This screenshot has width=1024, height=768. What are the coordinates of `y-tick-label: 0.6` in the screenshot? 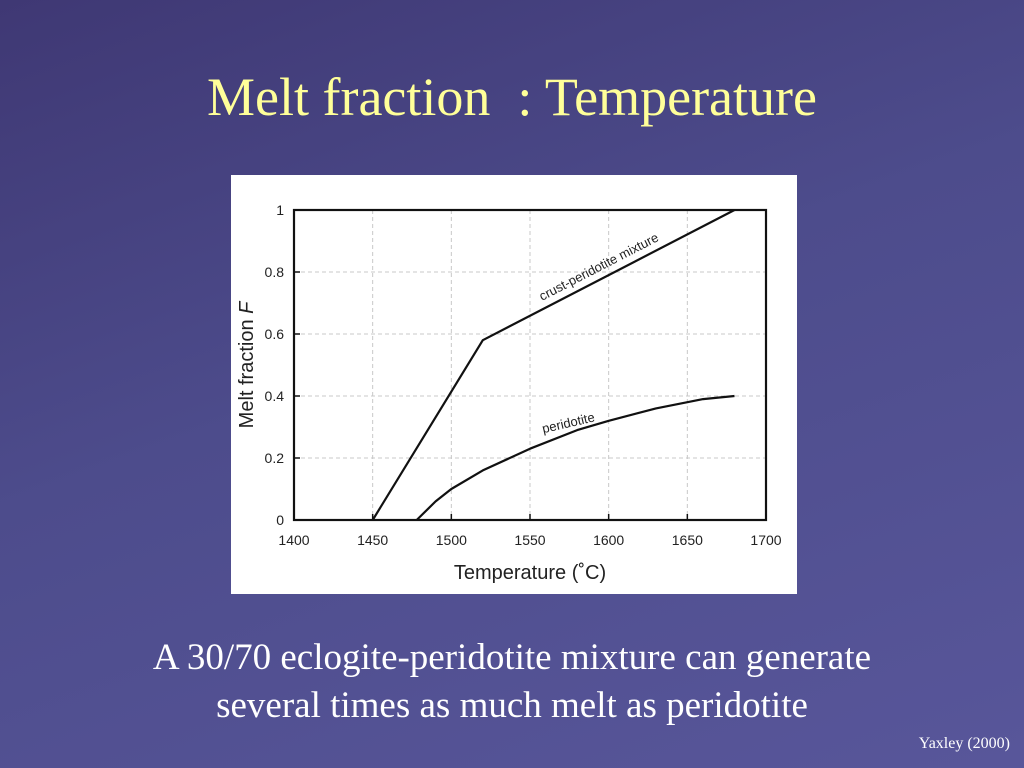 It's located at (275, 334).